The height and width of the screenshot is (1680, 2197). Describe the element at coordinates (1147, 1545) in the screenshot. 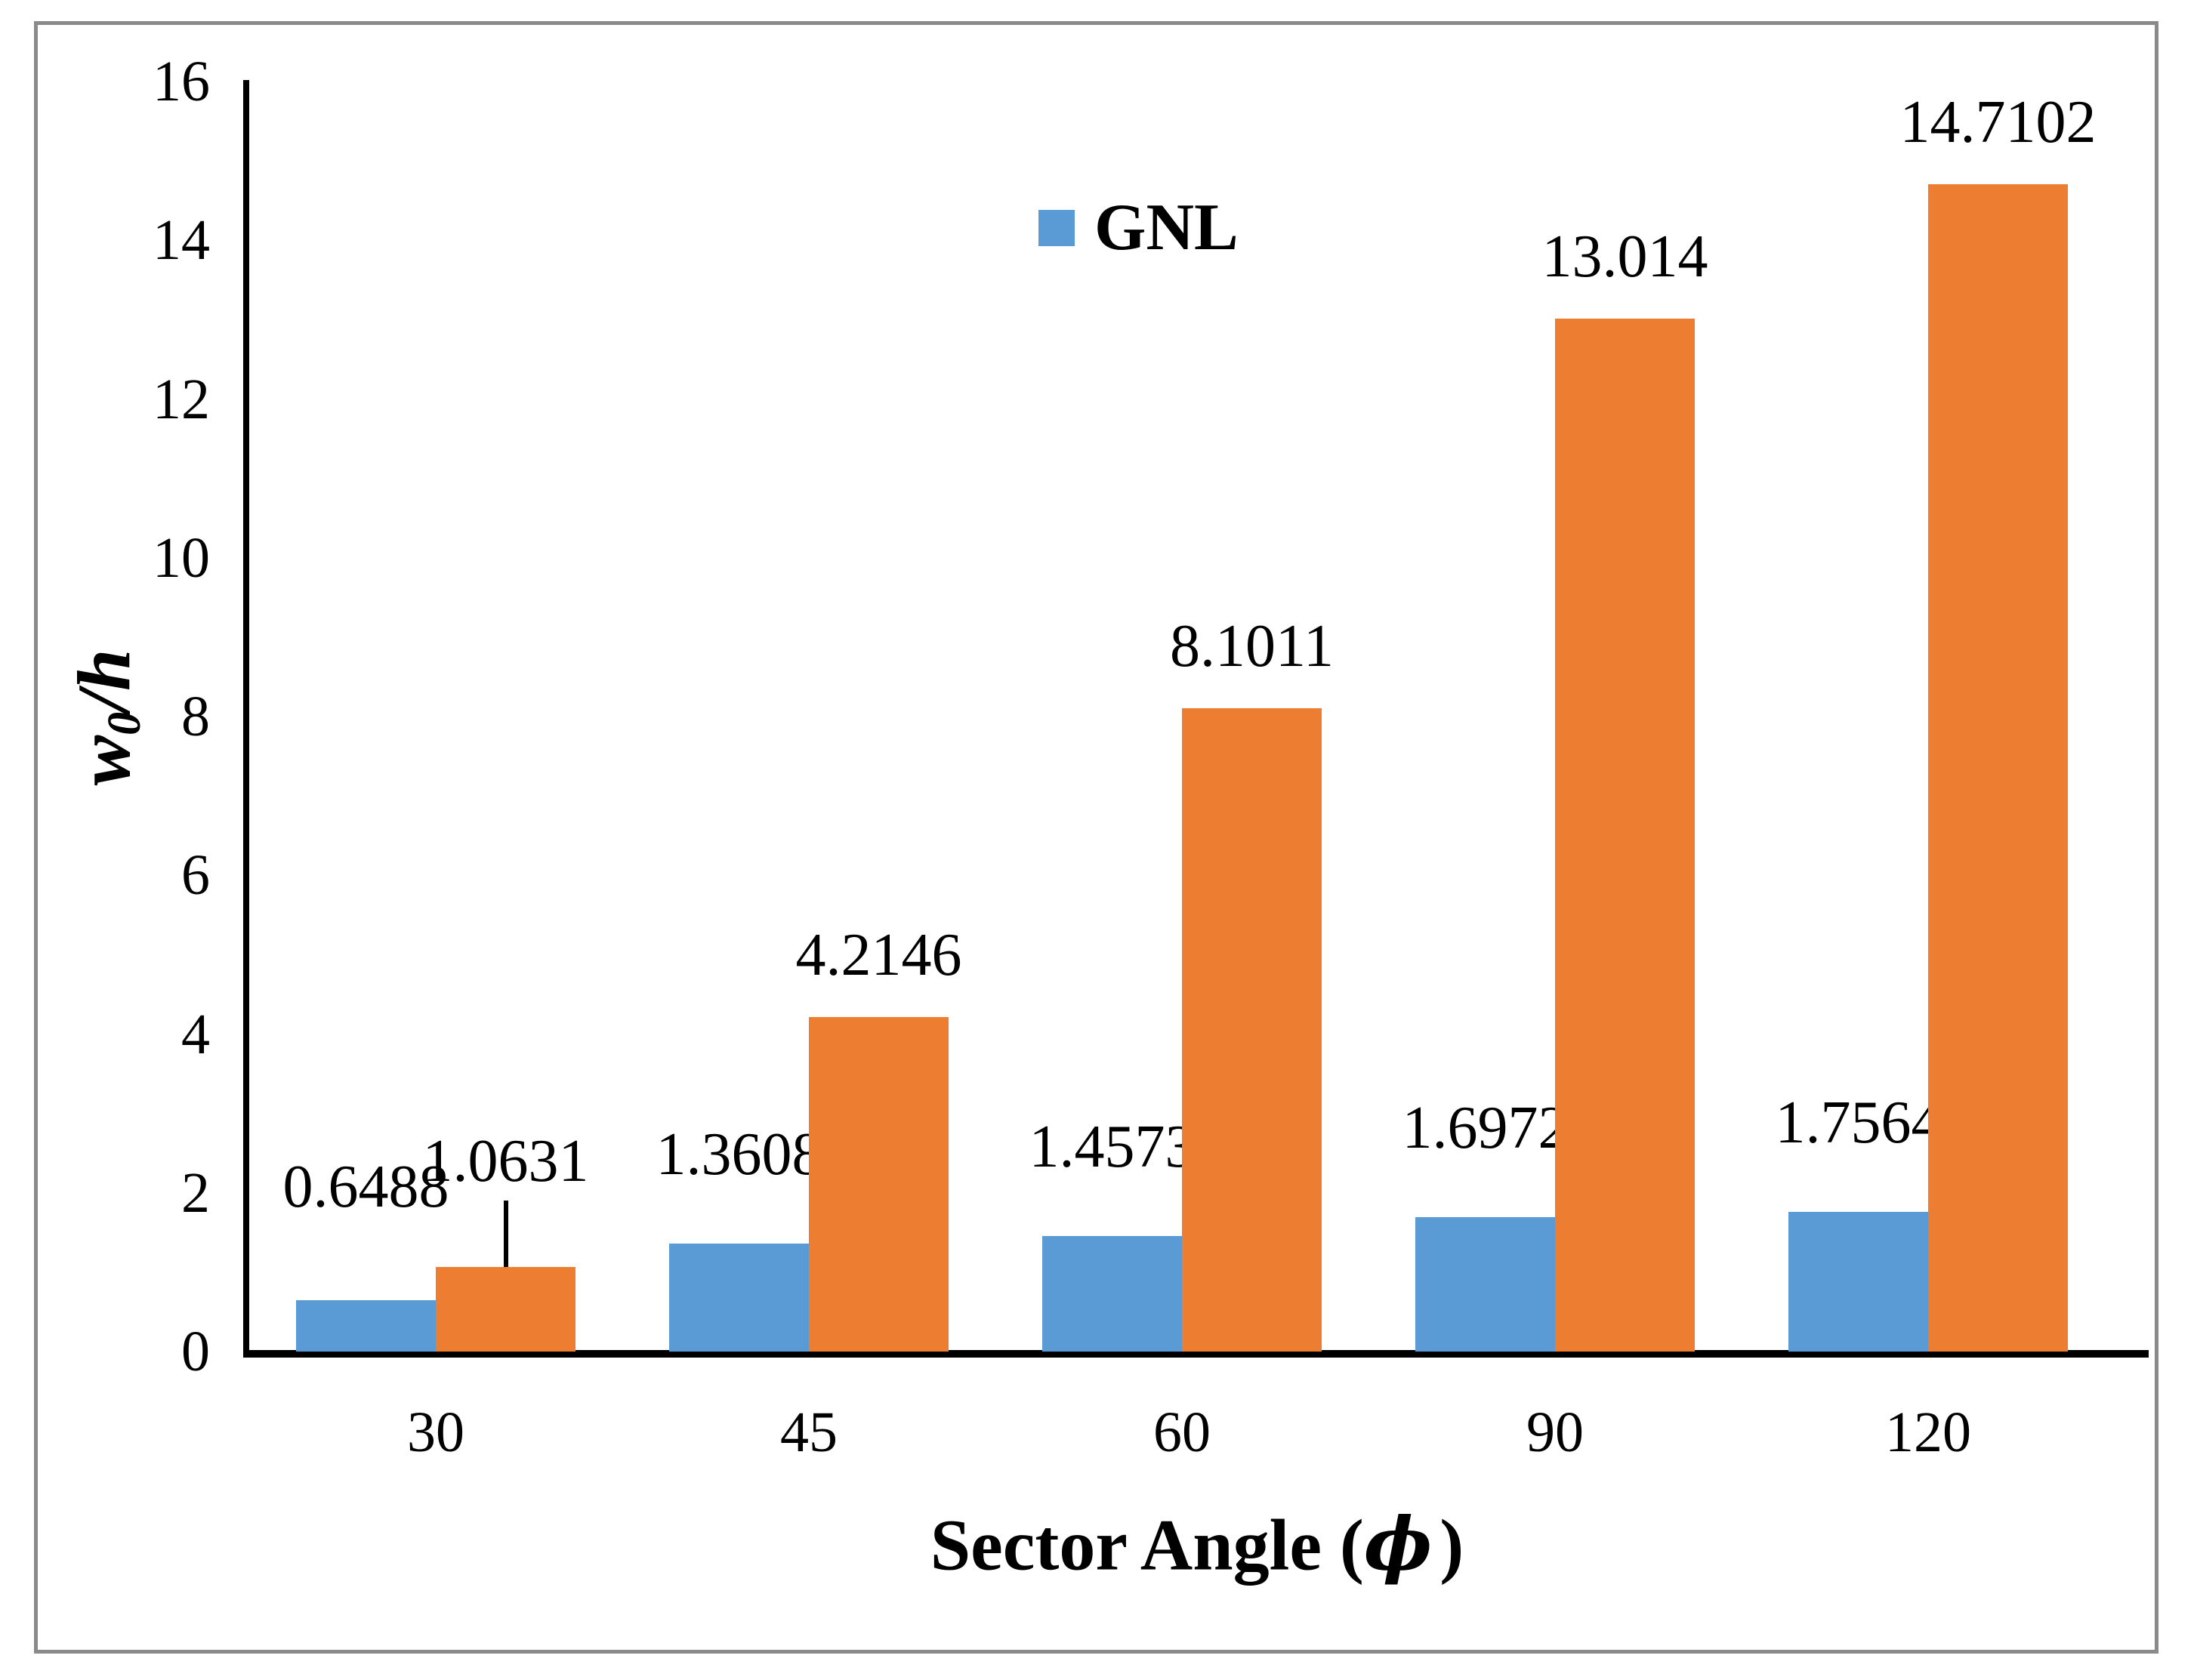

I see `x-axis-title-pre: Sector Angle (` at that location.